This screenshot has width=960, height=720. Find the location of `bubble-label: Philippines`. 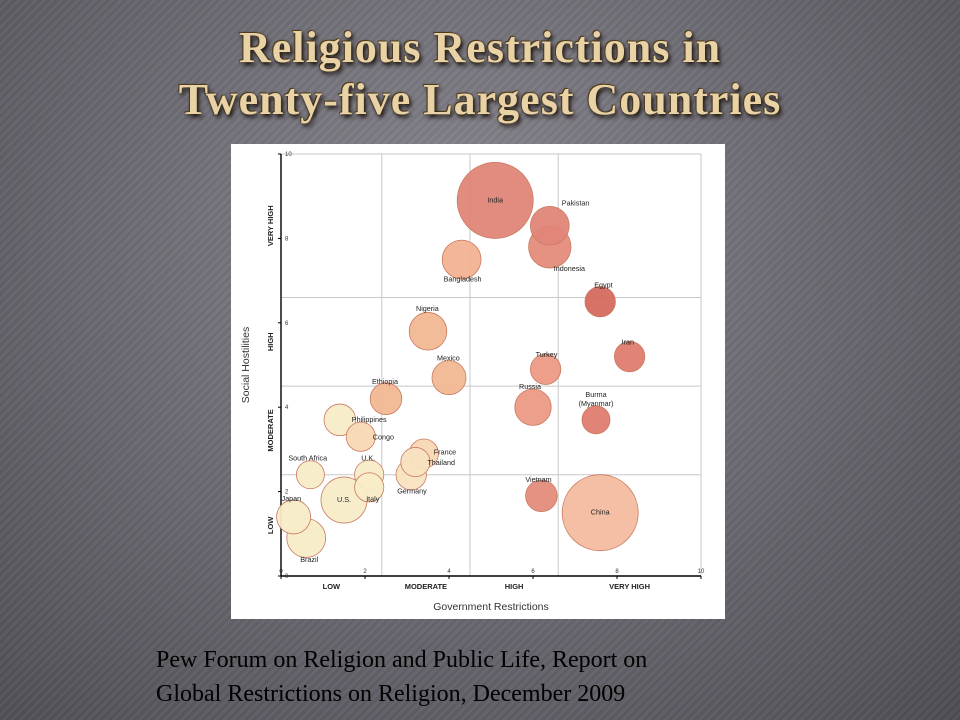

bubble-label: Philippines is located at coordinates (369, 419).